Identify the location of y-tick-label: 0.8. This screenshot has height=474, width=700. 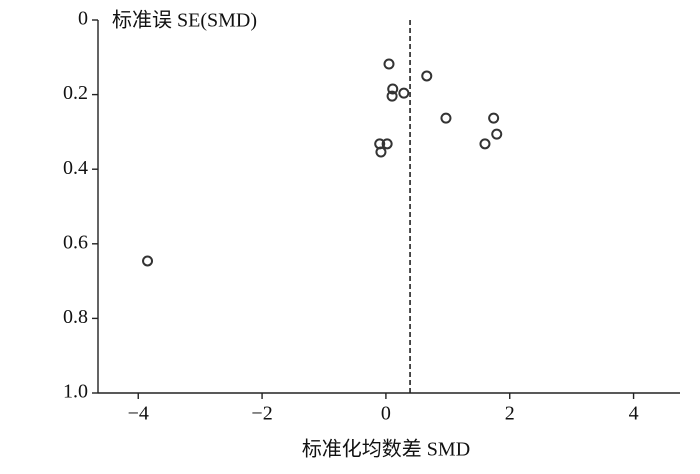
(75, 317).